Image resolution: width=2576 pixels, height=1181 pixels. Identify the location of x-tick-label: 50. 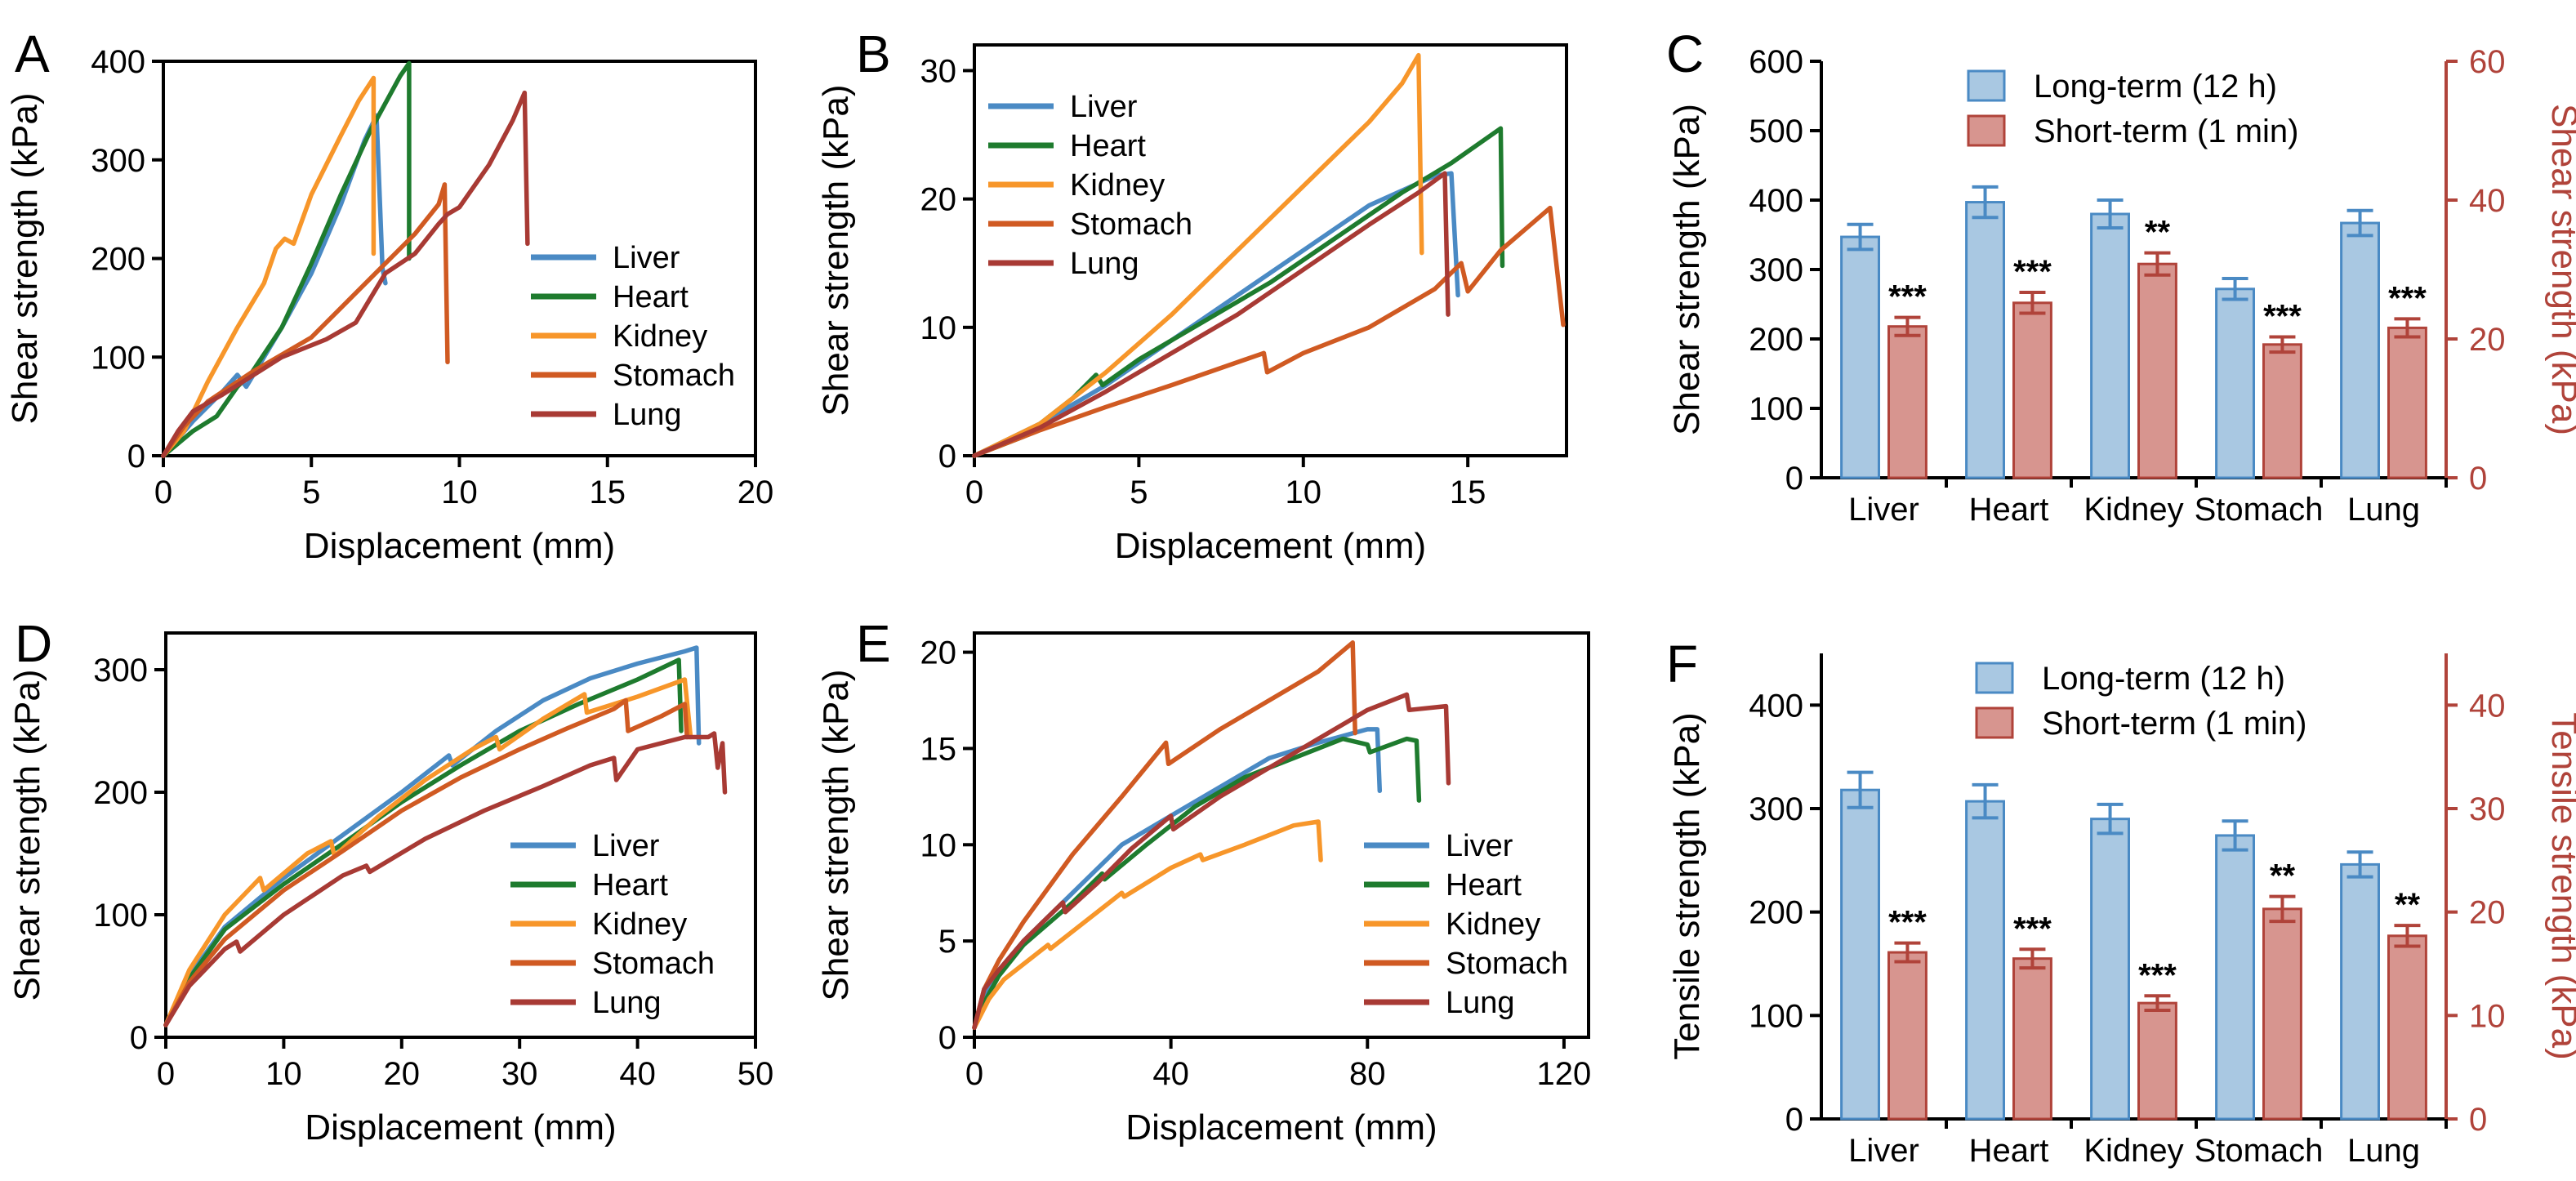
(756, 1074).